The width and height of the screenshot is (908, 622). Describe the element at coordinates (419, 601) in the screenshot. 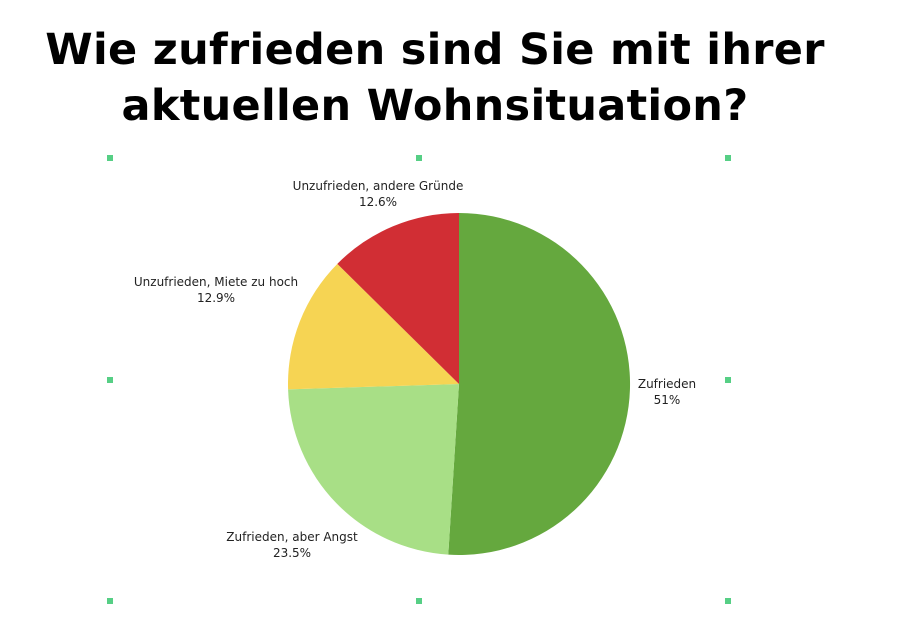

I see `selection-handle-bottom-center` at that location.